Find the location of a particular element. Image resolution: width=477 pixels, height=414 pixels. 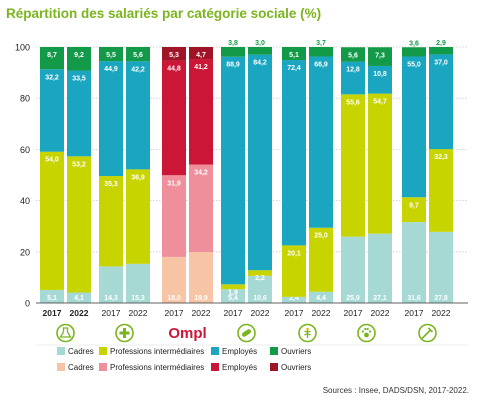

data-label: 54,0 is located at coordinates (52, 160).